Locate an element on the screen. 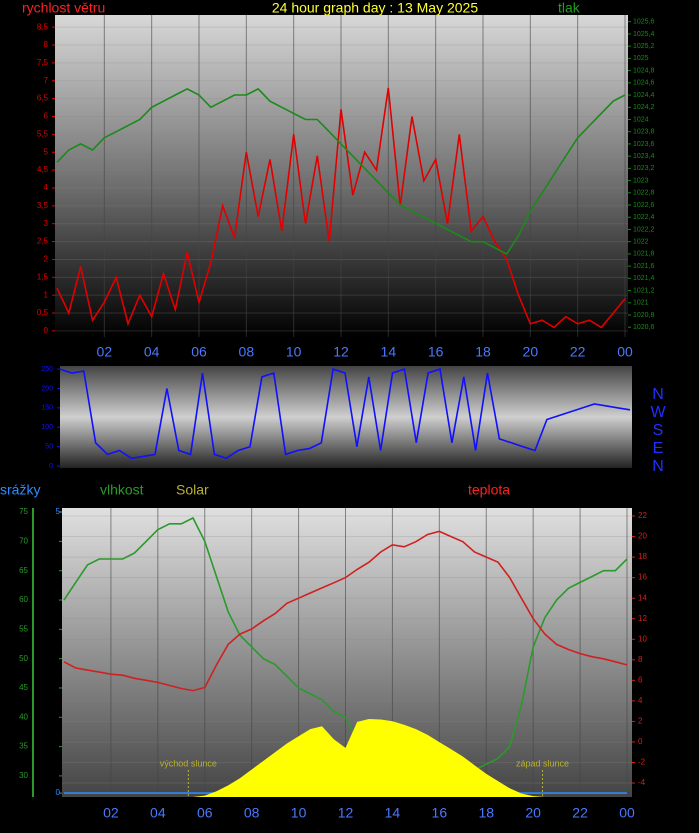 This screenshot has width=699, height=833. legend-wind: rychlost větru is located at coordinates (63, 8).